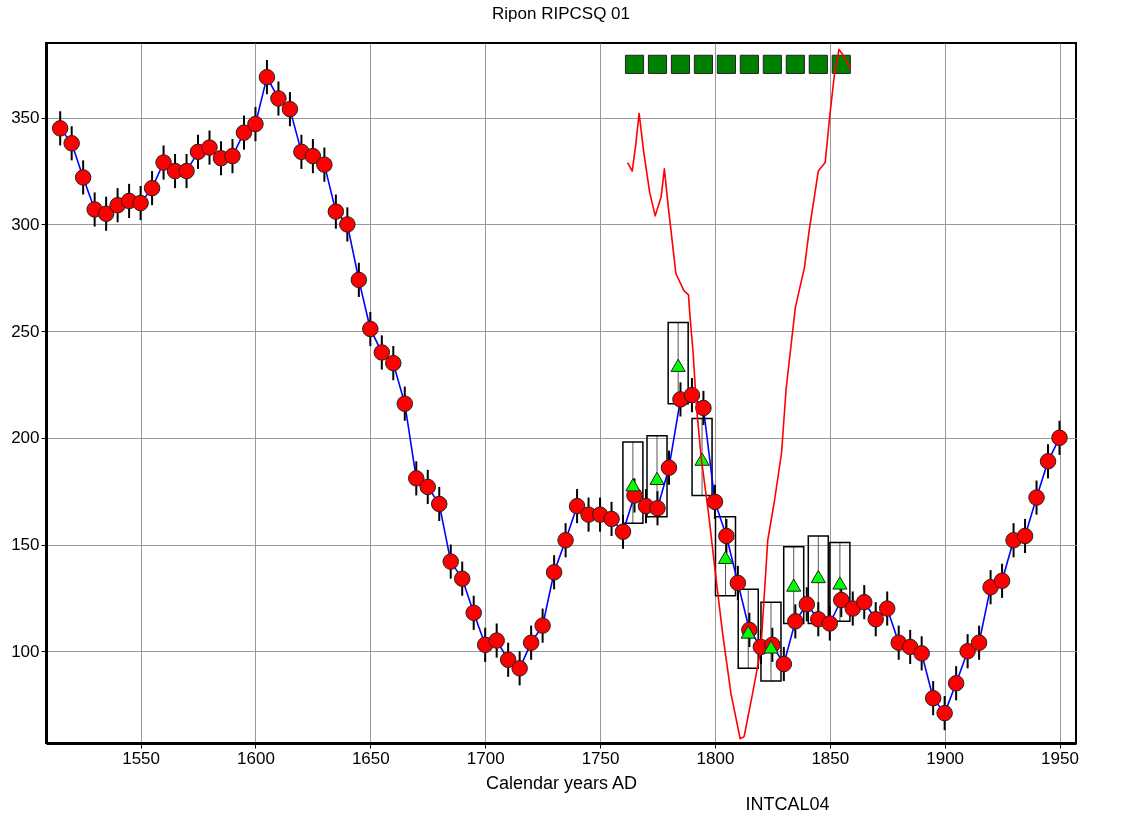  What do you see at coordinates (256, 758) in the screenshot?
I see `x-tick-label: 1600` at bounding box center [256, 758].